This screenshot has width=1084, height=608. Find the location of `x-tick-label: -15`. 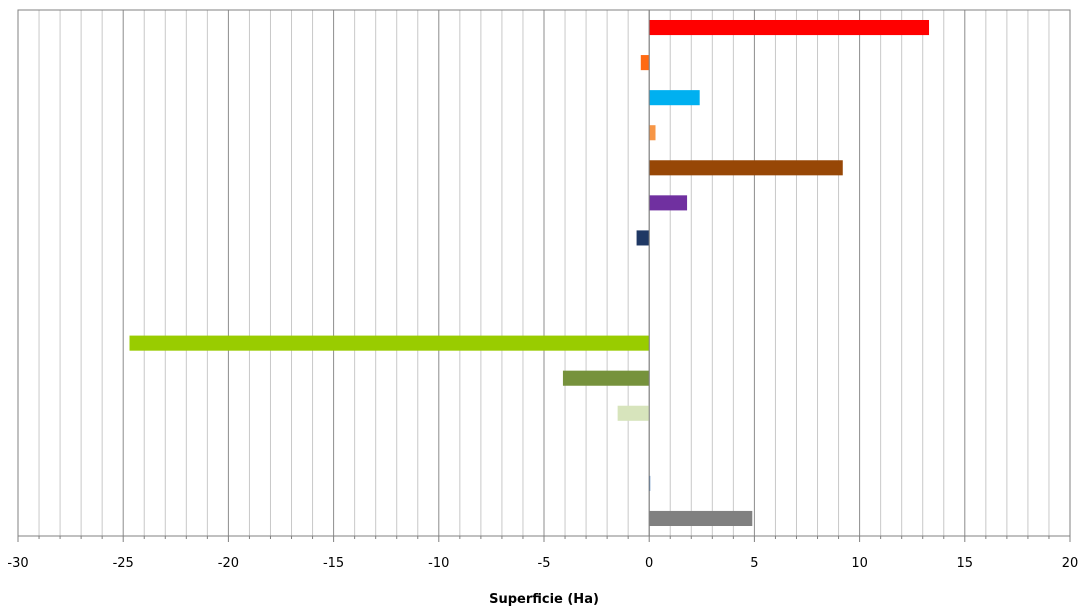

x-tick-label: -15 is located at coordinates (333, 563).